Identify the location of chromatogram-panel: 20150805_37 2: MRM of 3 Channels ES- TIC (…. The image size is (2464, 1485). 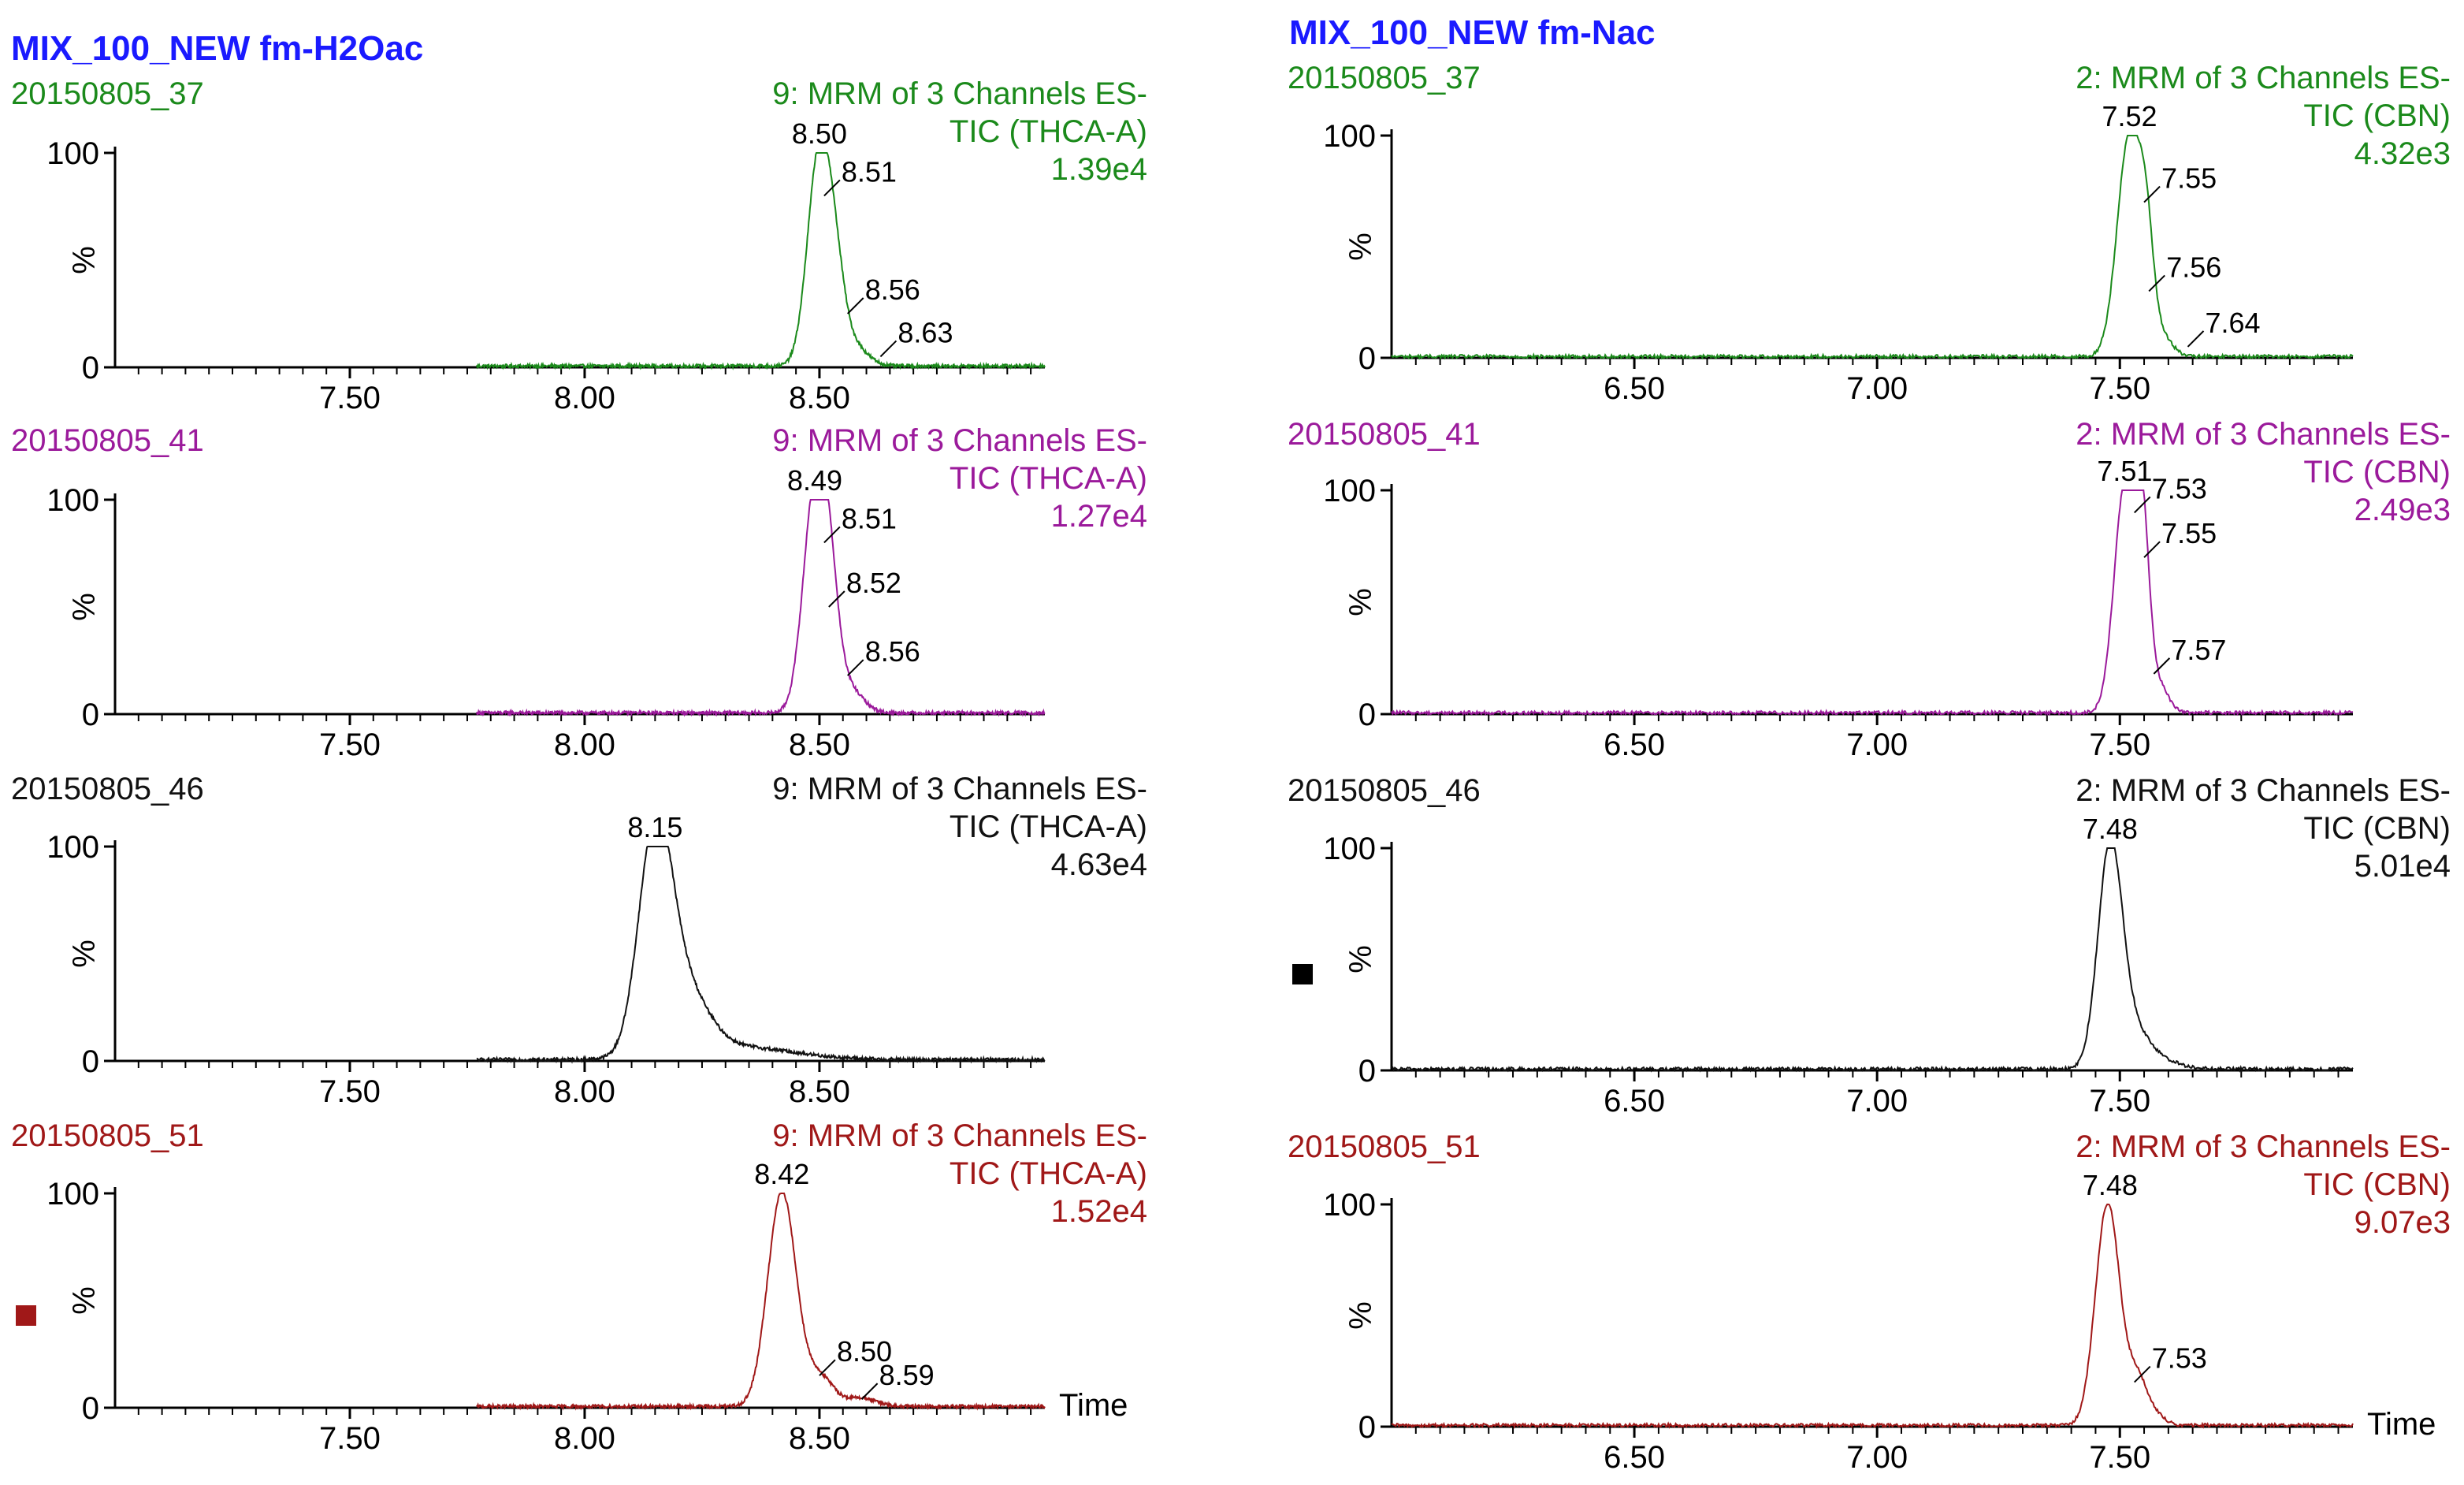
(1869, 233).